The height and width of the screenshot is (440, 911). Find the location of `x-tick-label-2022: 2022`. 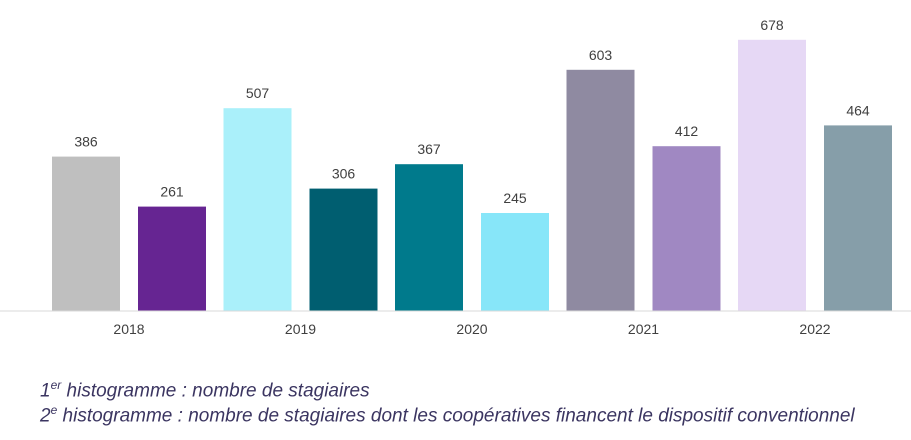

x-tick-label-2022: 2022 is located at coordinates (814, 329).